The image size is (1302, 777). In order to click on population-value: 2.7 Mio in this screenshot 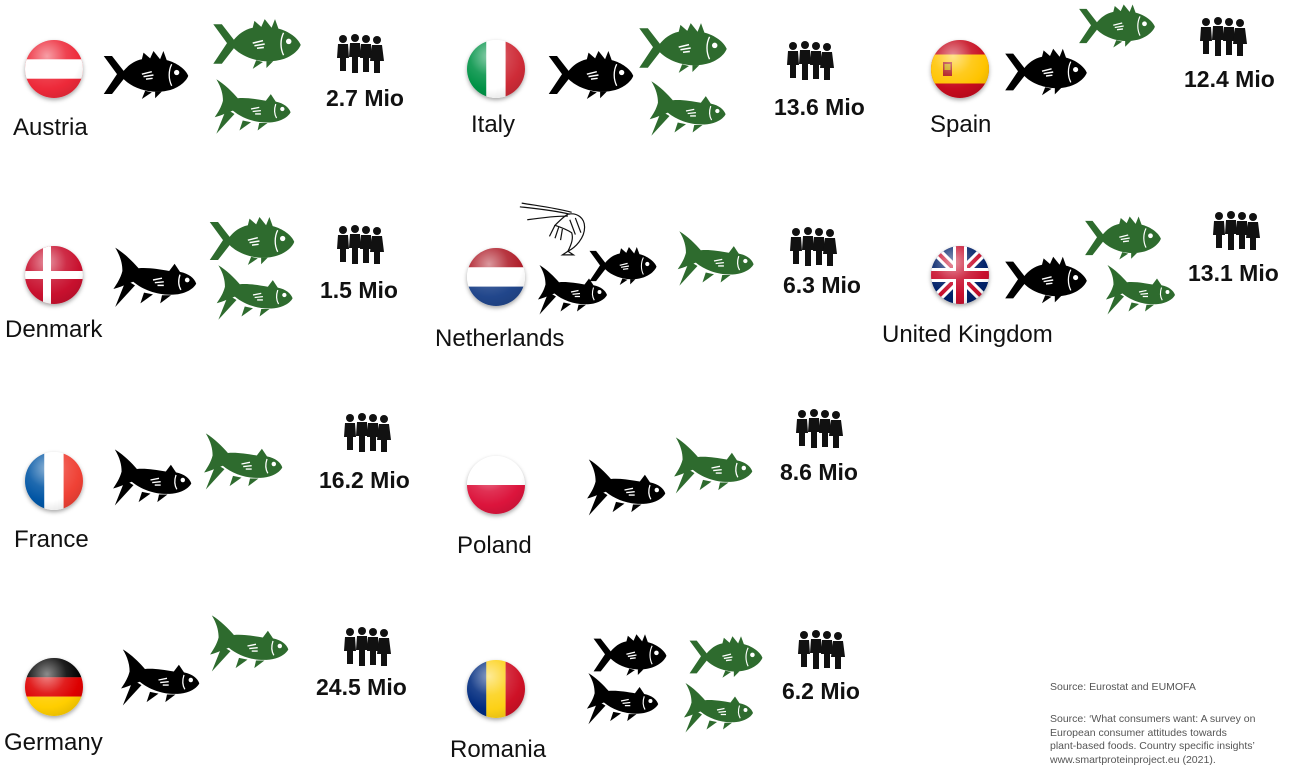, I will do `click(365, 98)`.